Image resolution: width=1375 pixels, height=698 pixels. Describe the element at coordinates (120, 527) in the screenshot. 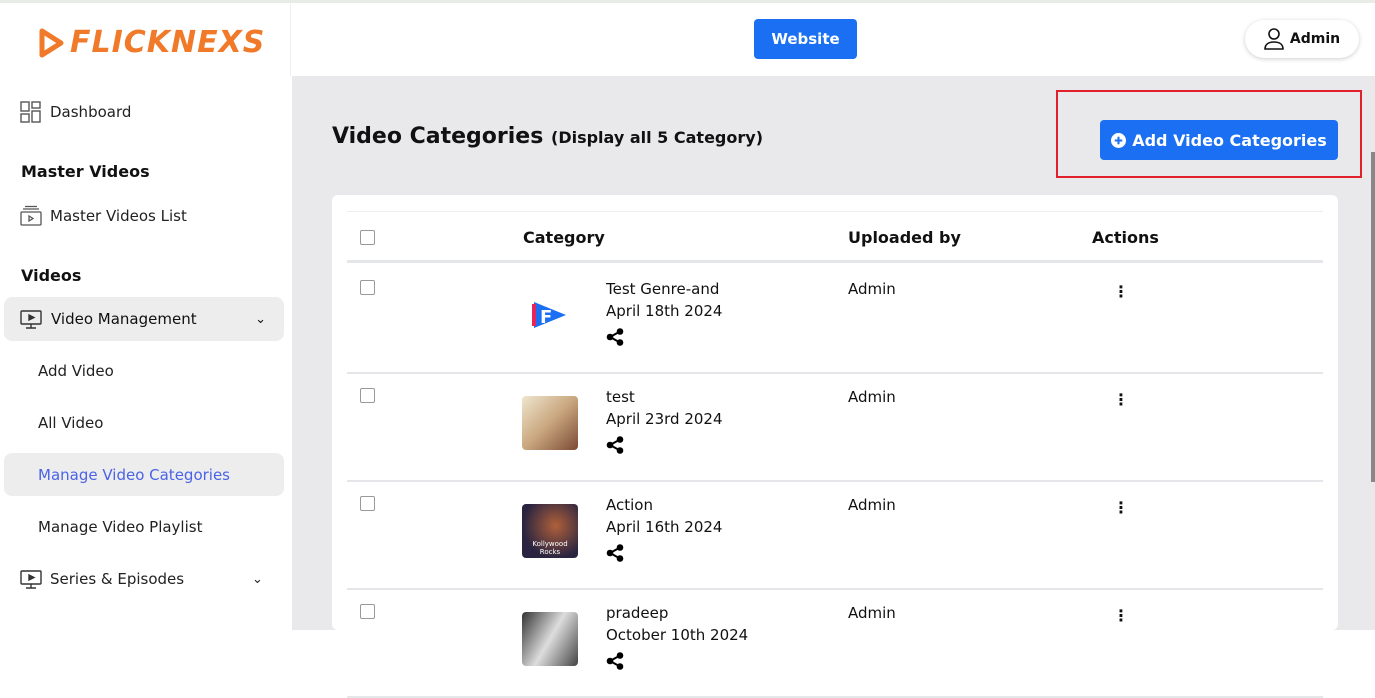

I see `sidebar-item-manage-video-playlist: Manage Video Playlist` at that location.